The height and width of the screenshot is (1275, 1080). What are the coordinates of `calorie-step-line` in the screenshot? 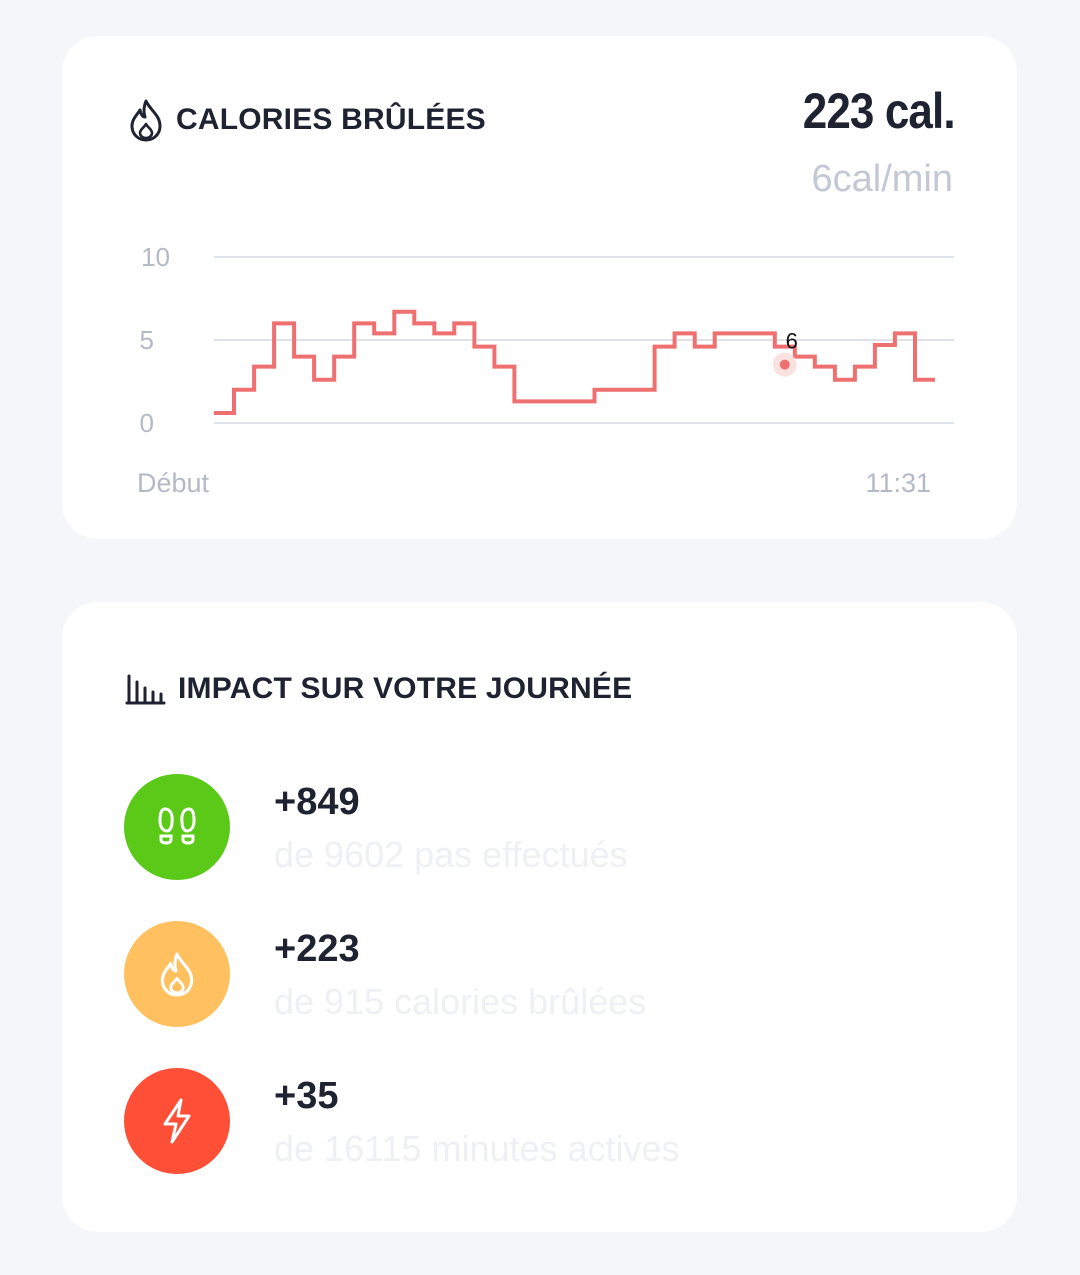 It's located at (574, 362).